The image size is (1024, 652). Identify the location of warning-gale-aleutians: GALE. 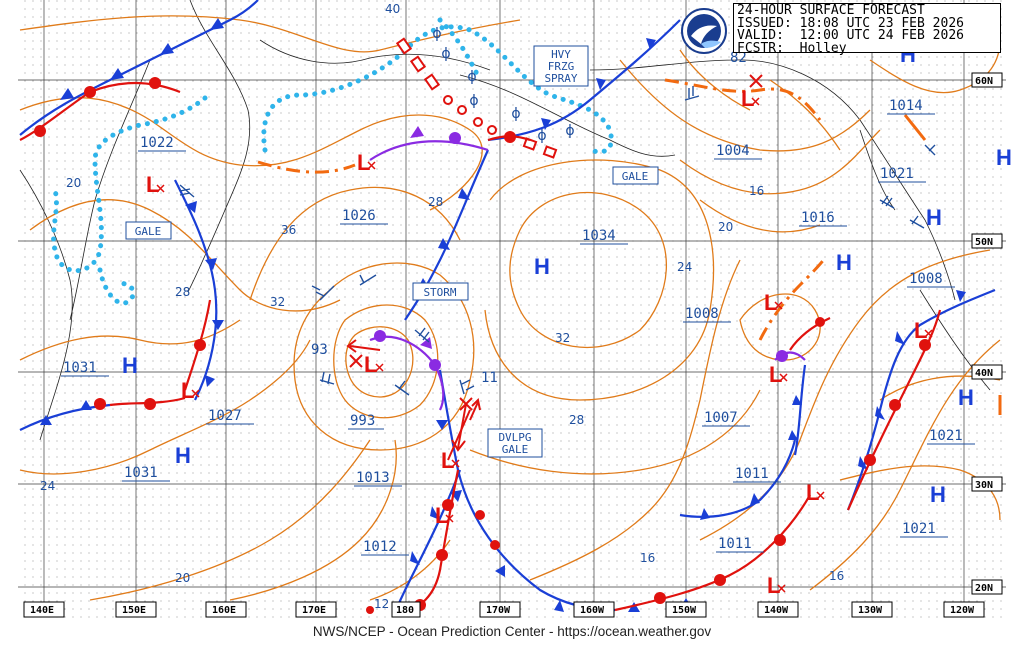
(635, 176).